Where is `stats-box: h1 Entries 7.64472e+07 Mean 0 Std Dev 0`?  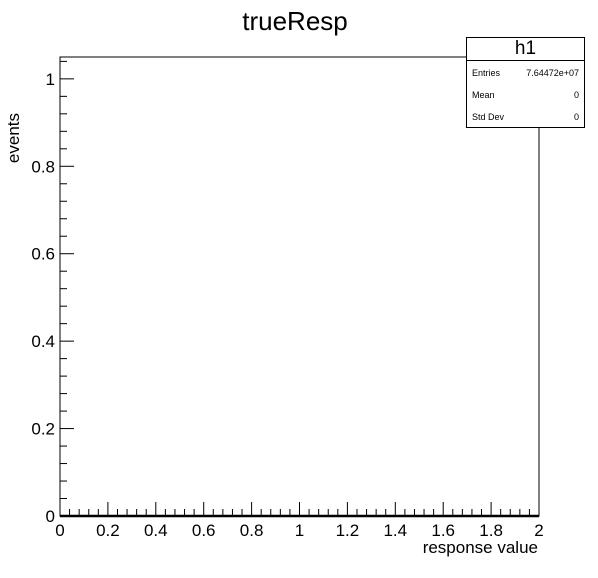
stats-box: h1 Entries 7.64472e+07 Mean 0 Std Dev 0 is located at coordinates (525, 82).